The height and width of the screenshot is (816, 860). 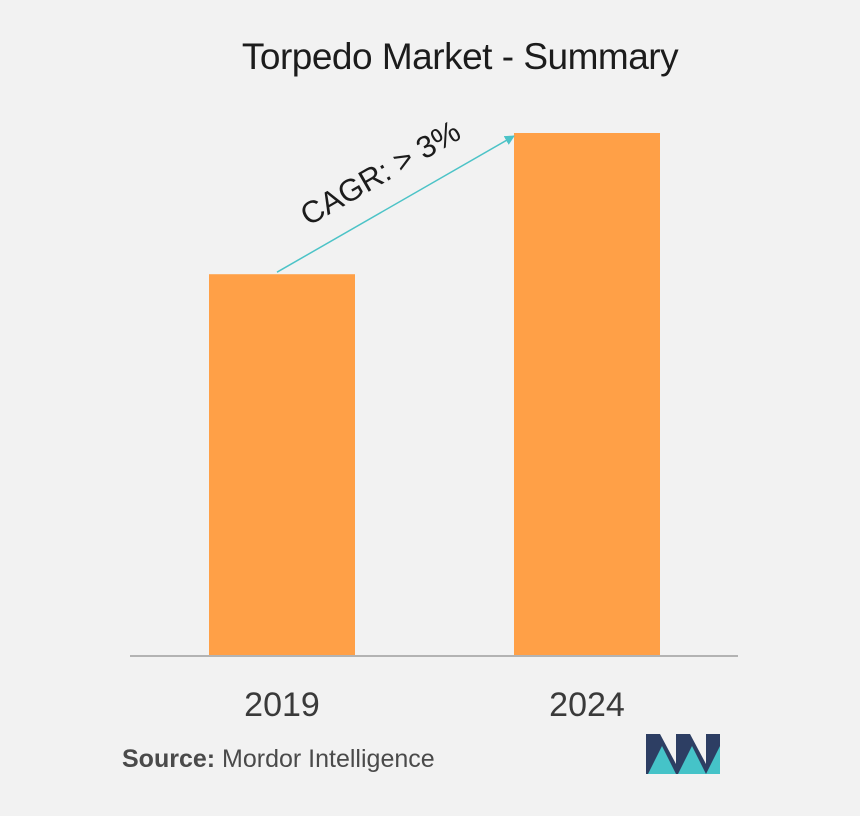 I want to click on source-value: Mordor Intelligence, so click(x=328, y=759).